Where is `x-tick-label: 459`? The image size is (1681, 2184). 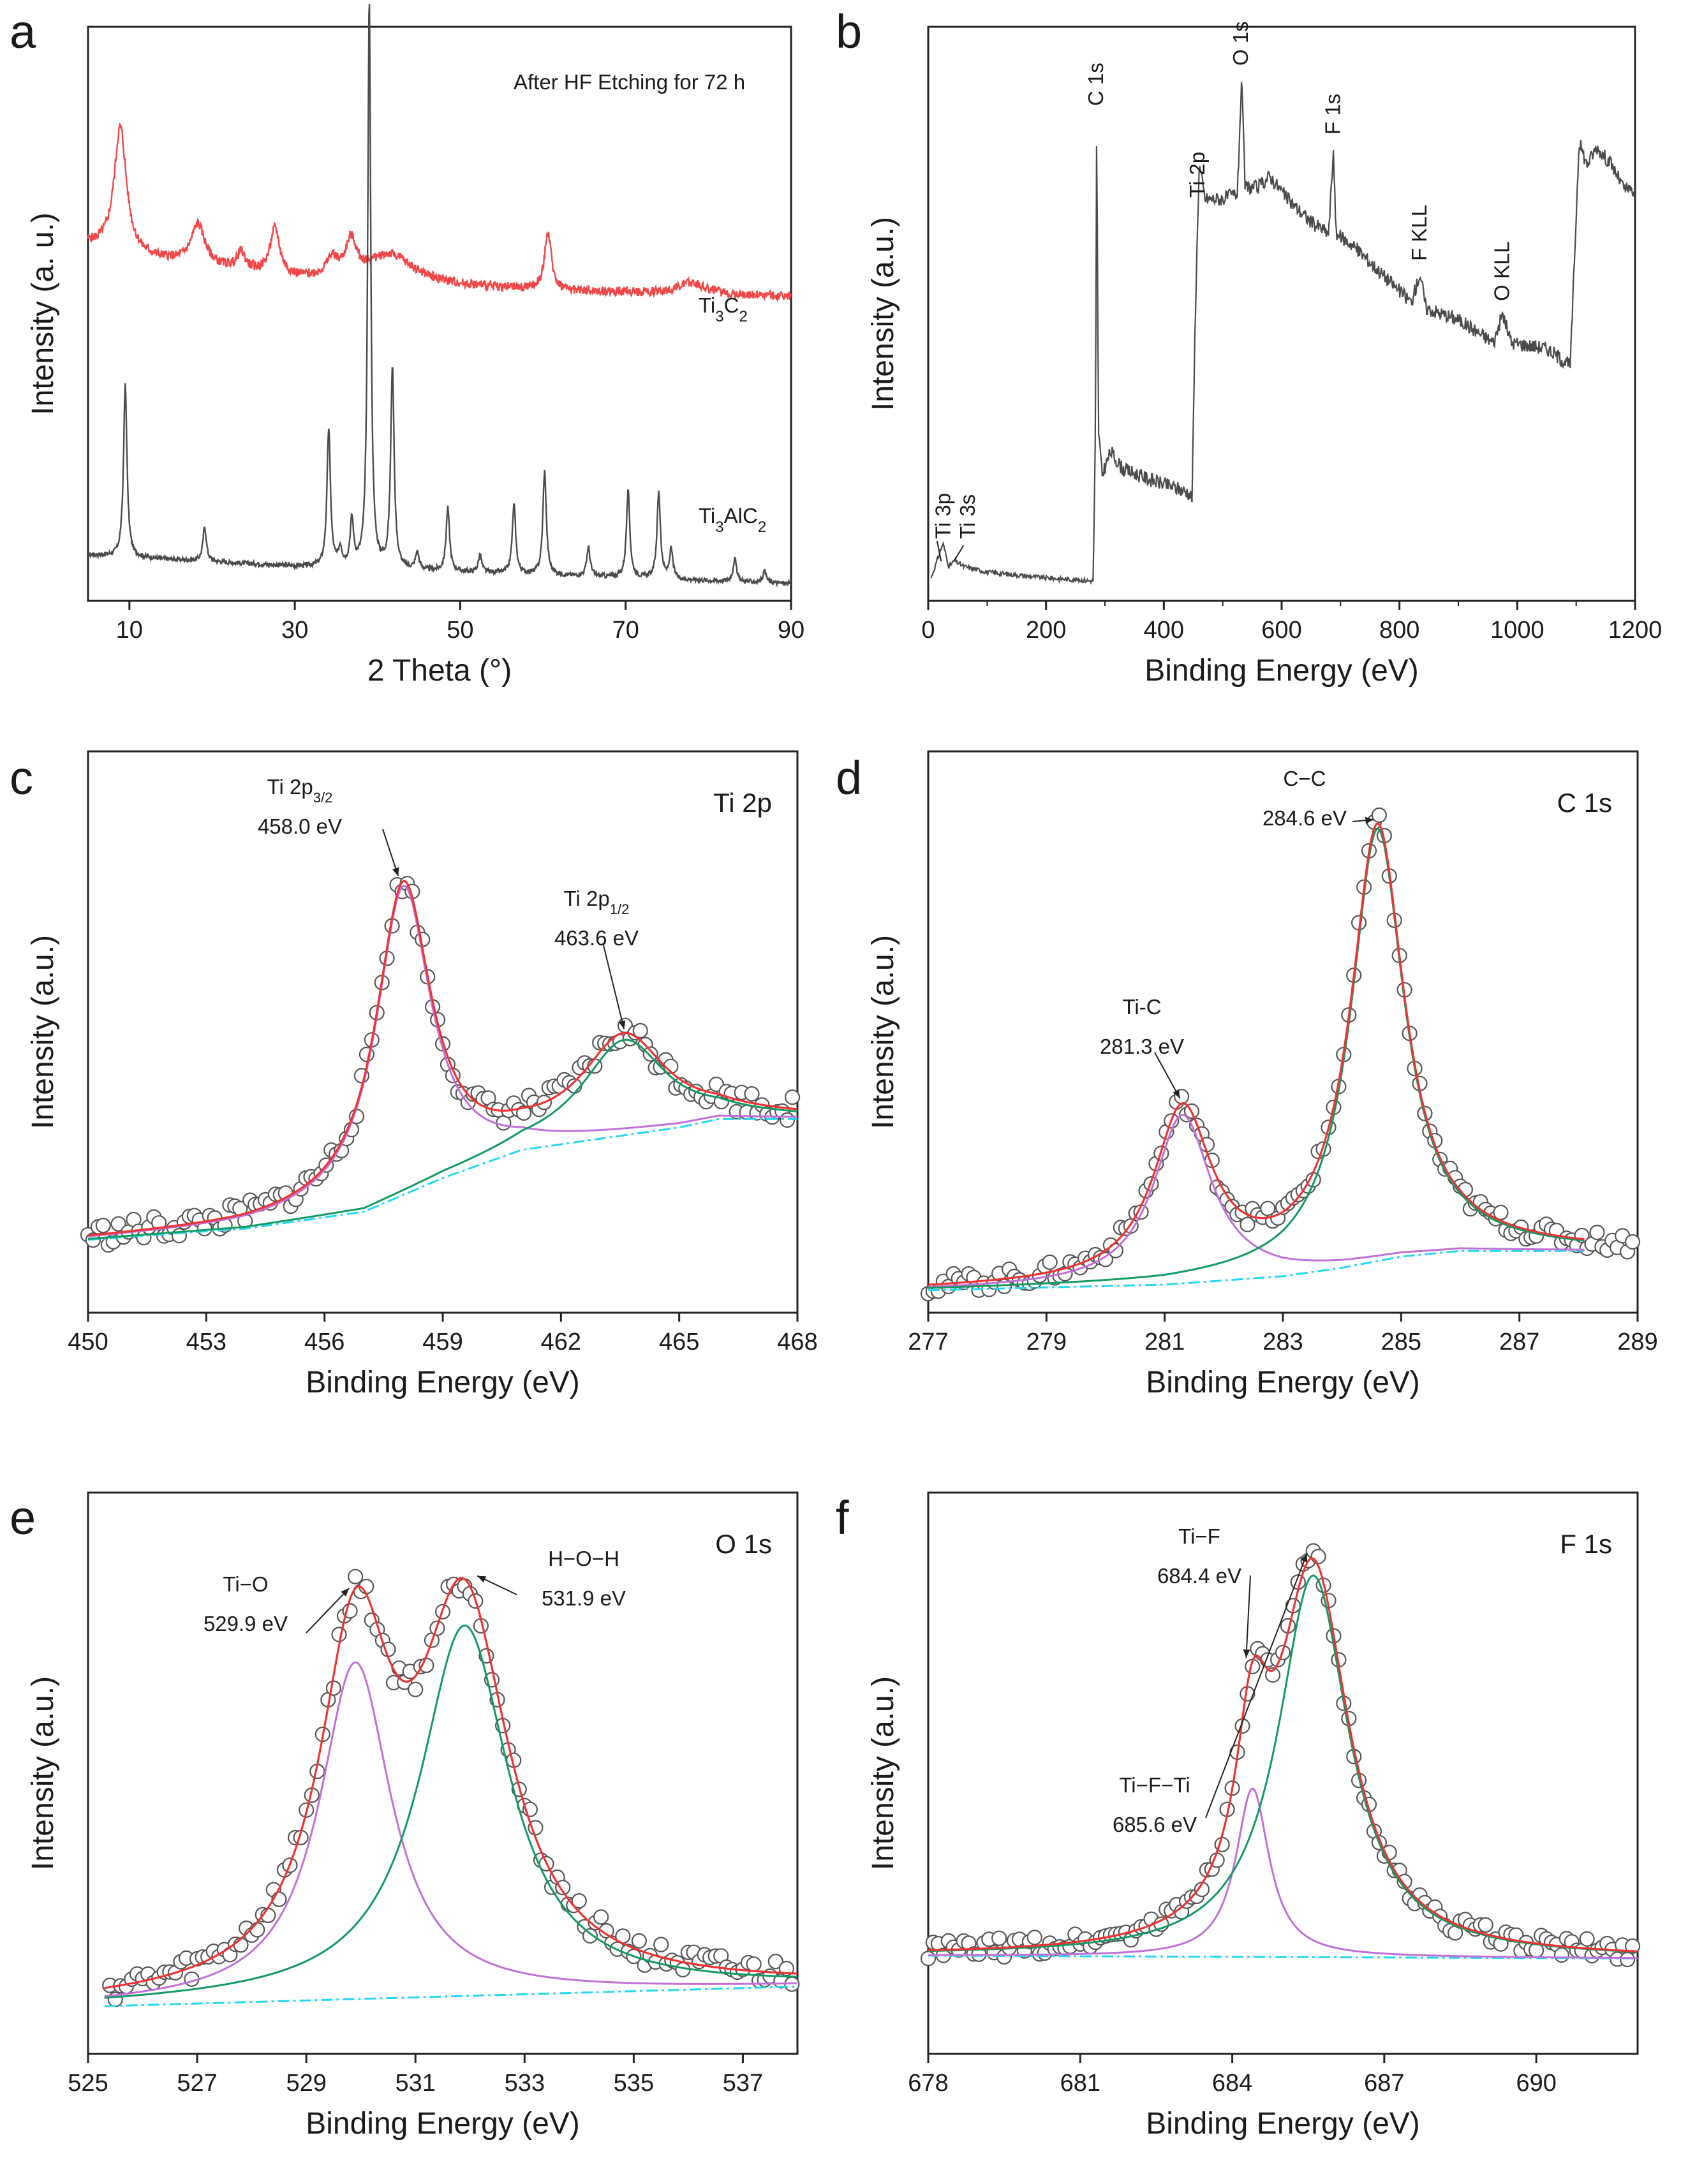 x-tick-label: 459 is located at coordinates (443, 1342).